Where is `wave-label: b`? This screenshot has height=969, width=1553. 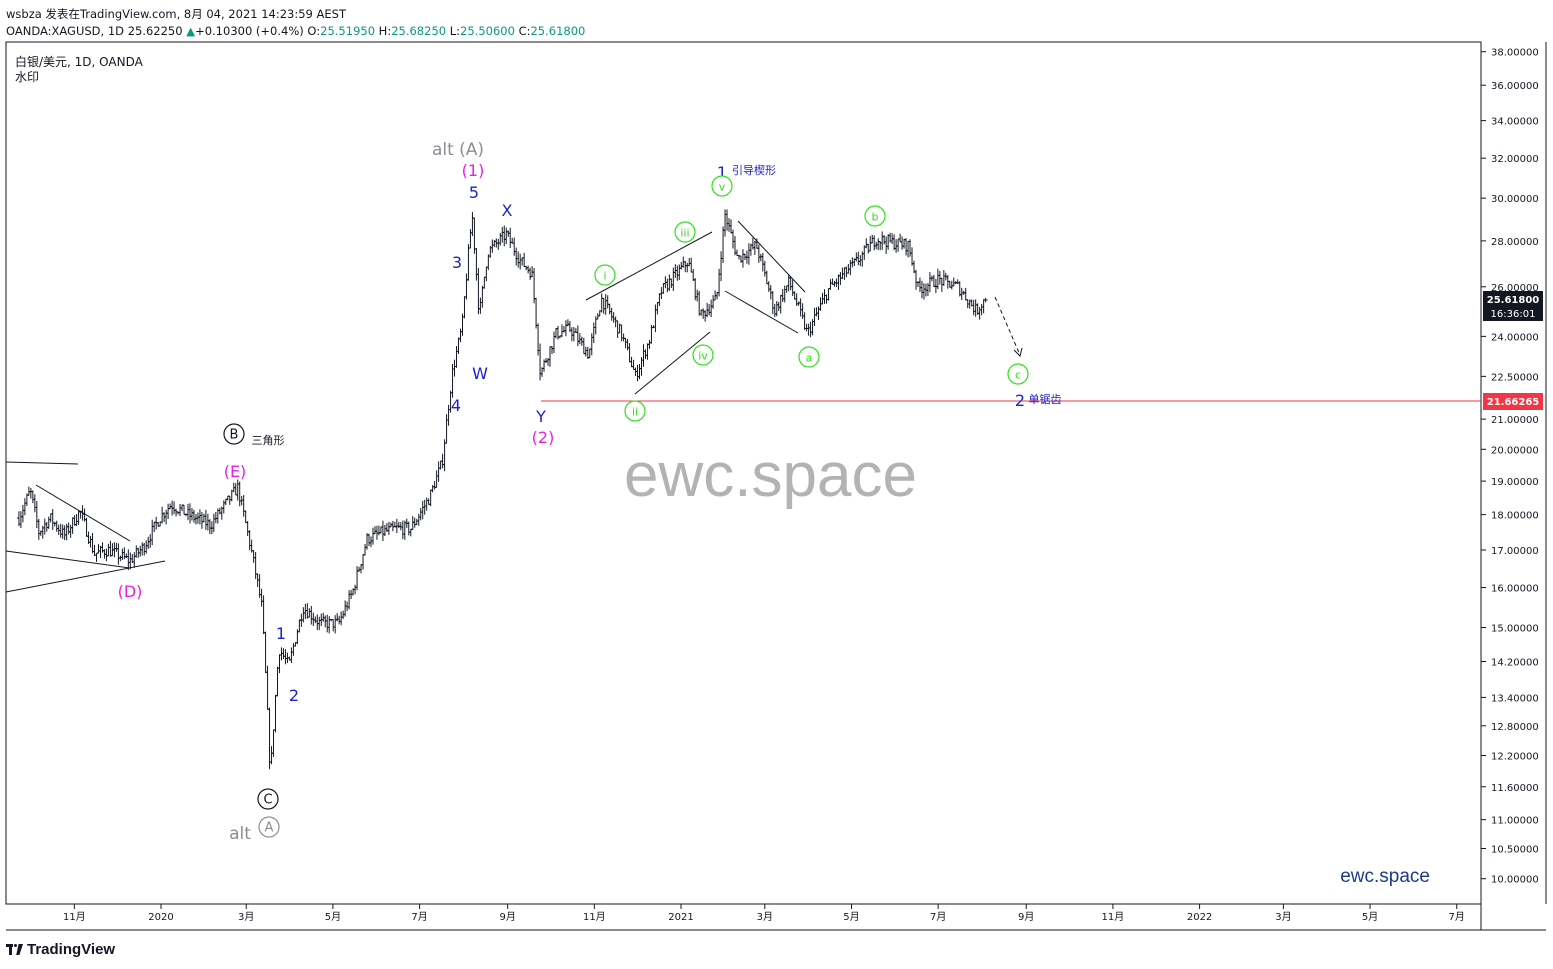 wave-label: b is located at coordinates (875, 217).